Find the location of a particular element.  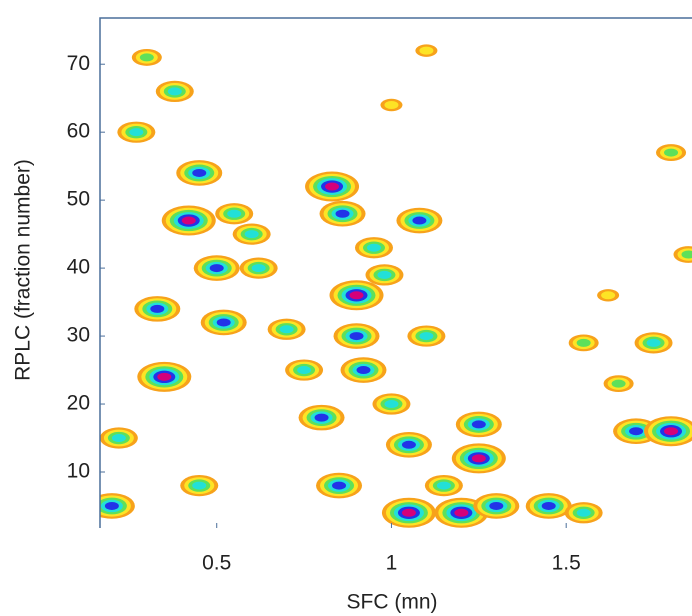

y-tick-label: 40 is located at coordinates (78, 267).